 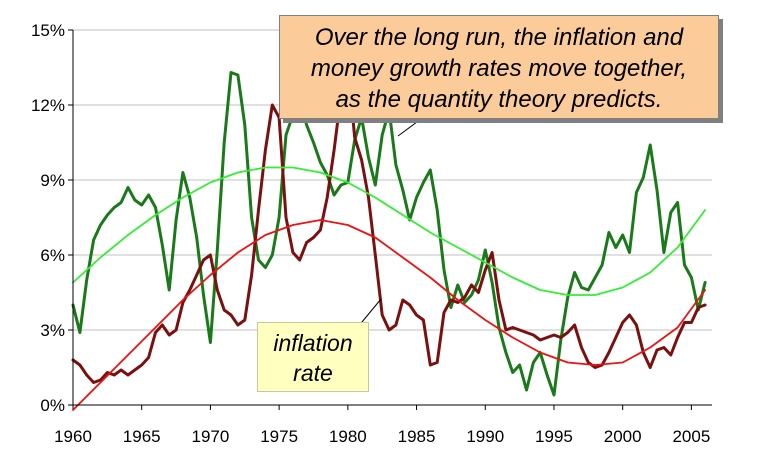 I want to click on inflation-rate-label: inflation rate, so click(x=313, y=357).